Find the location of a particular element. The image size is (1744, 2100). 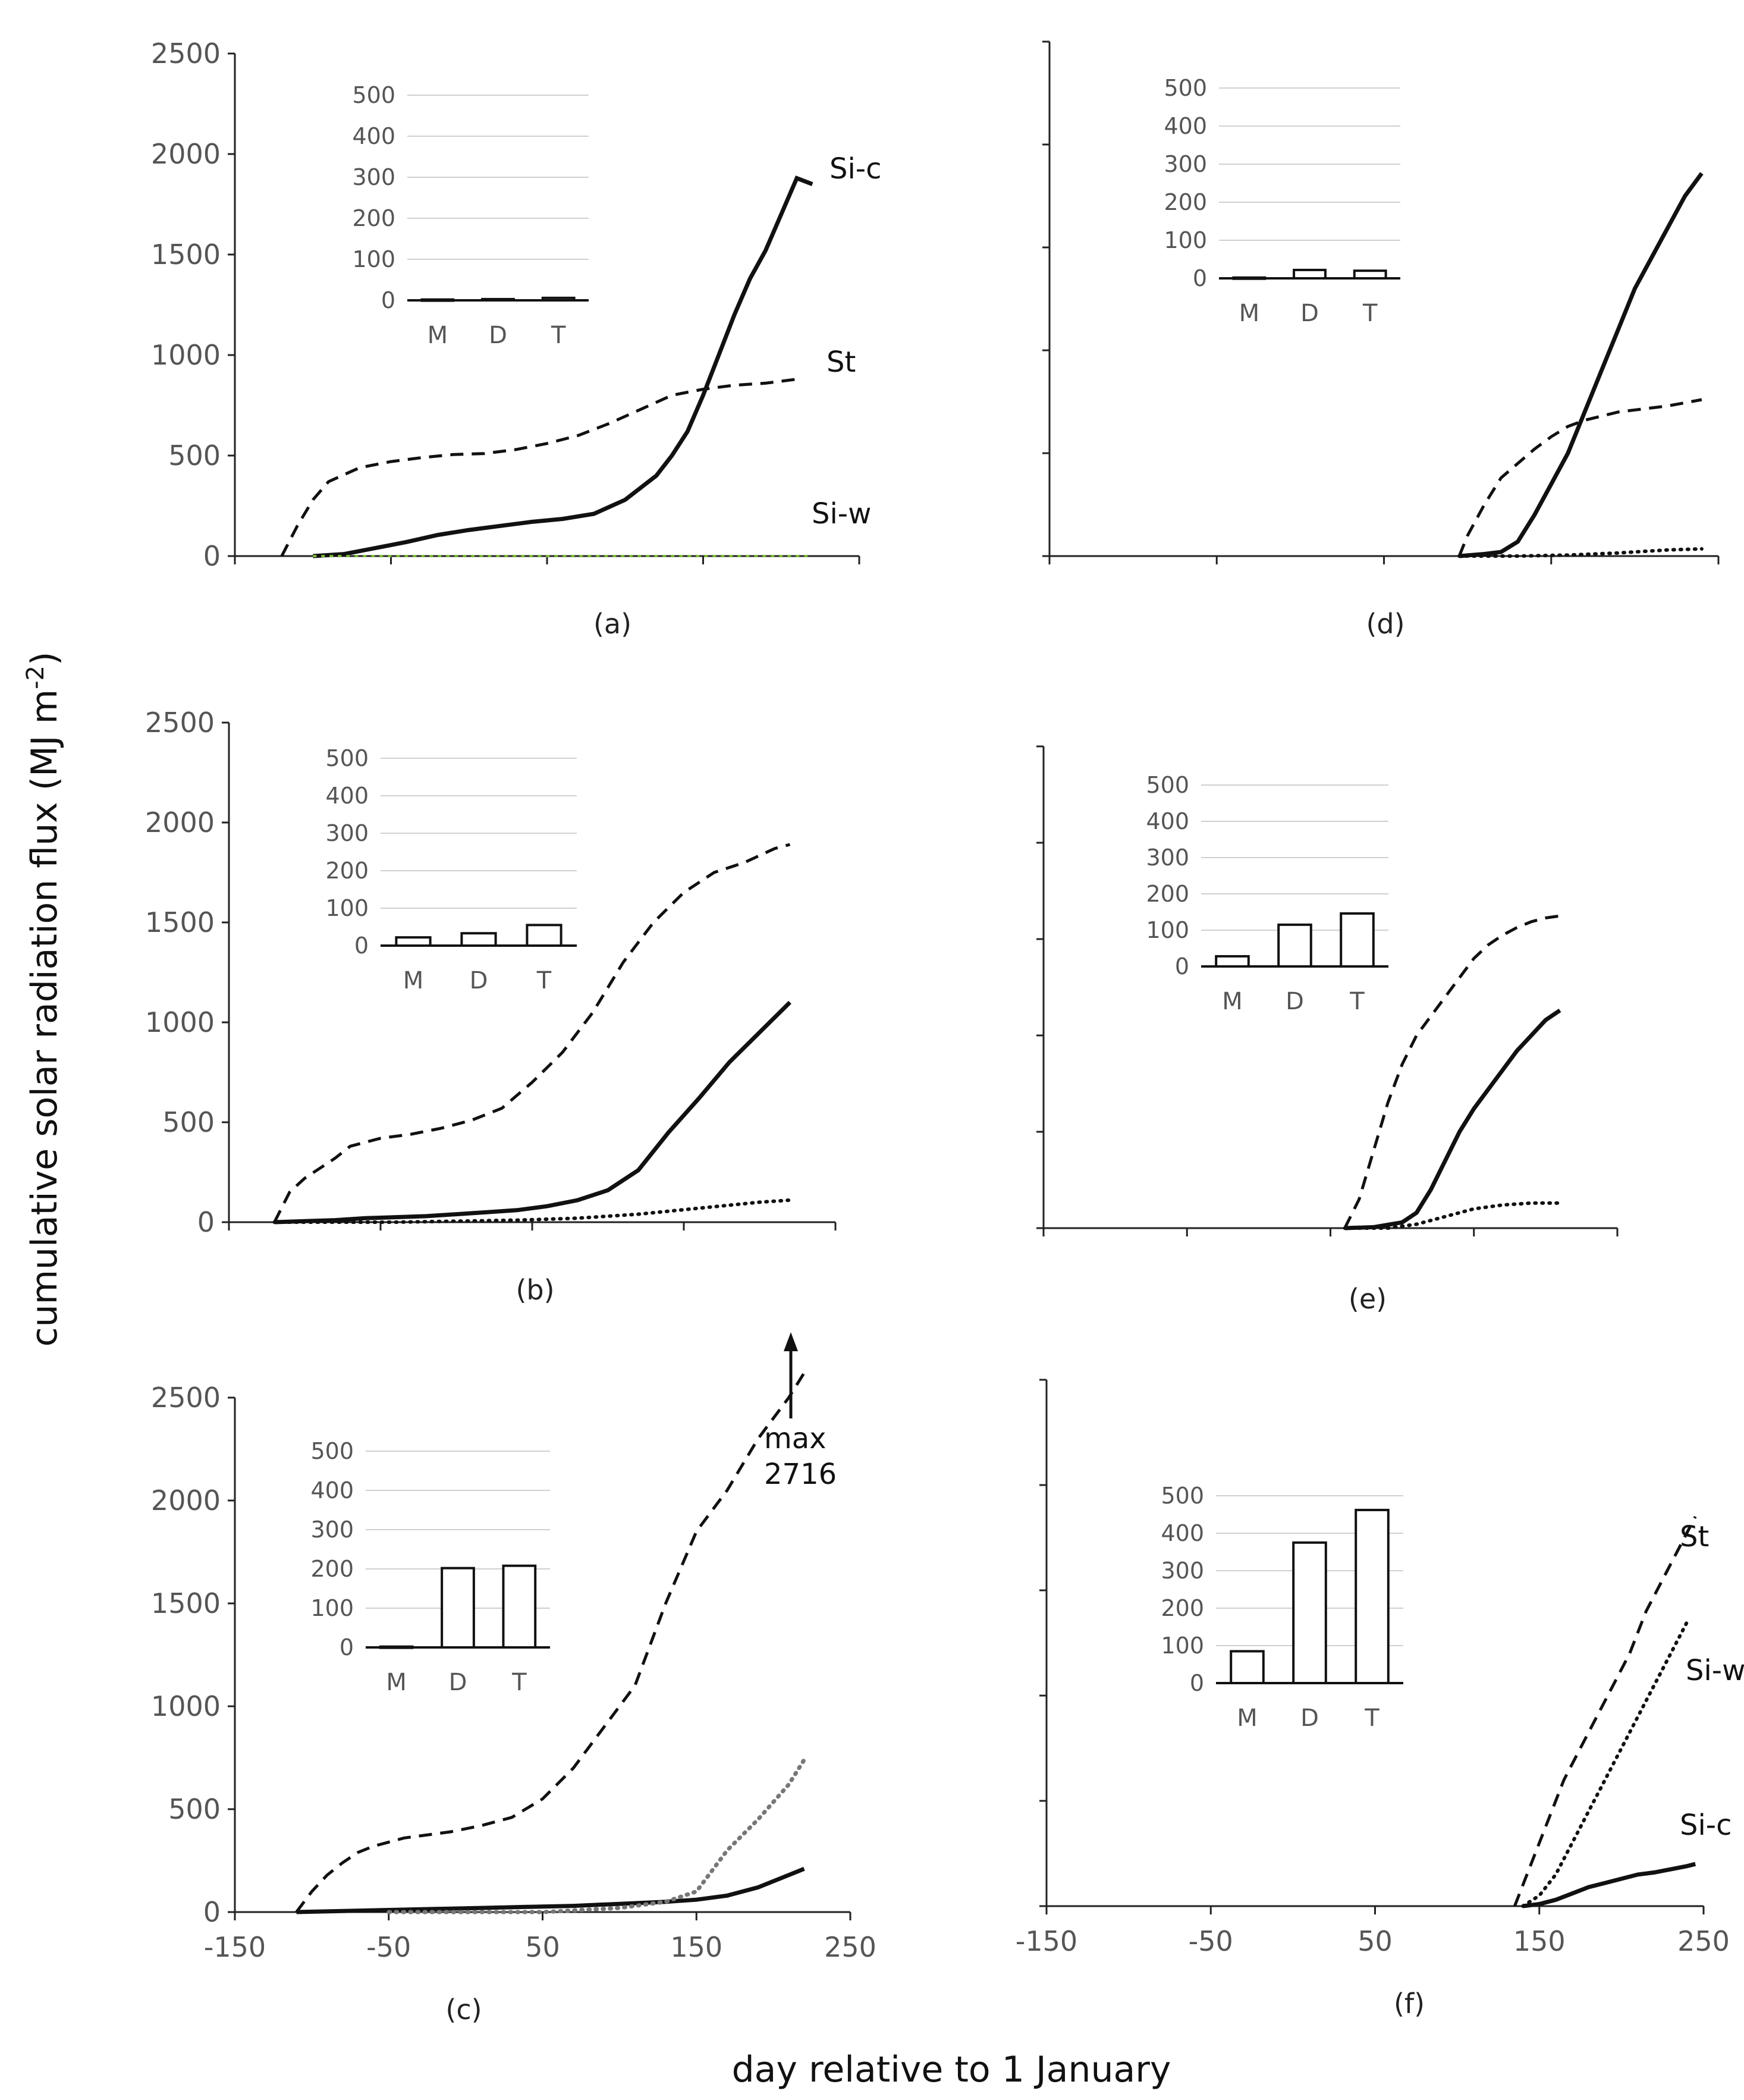

series-line-dotted-gray is located at coordinates (596, 1835).